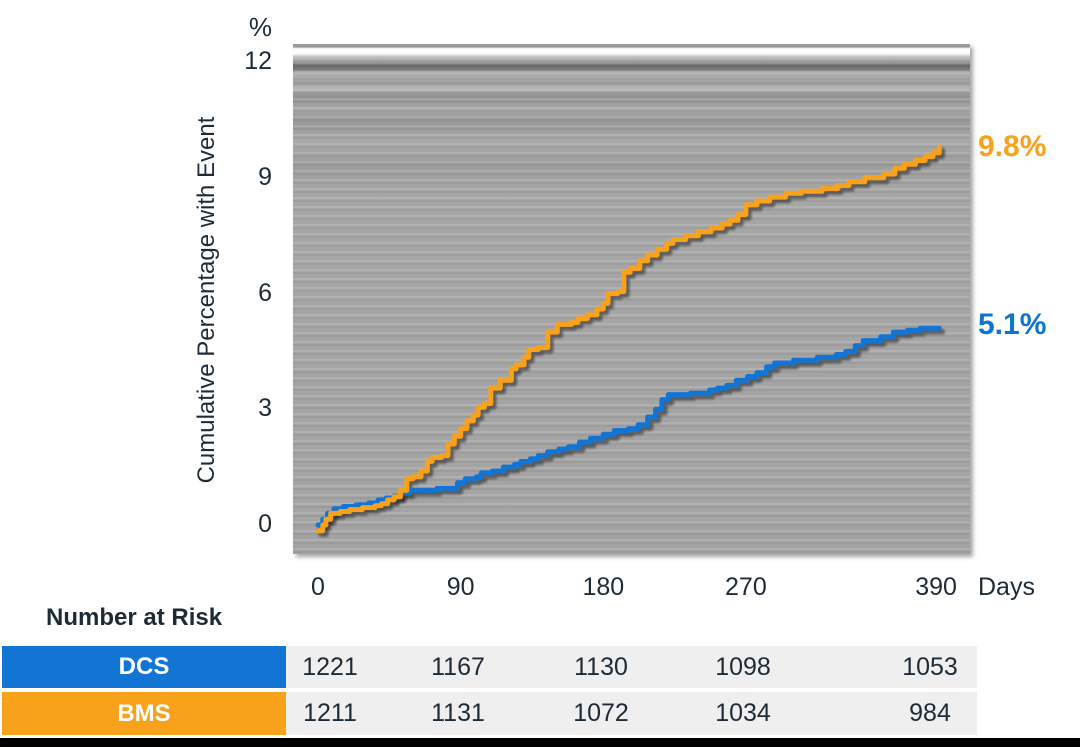 The height and width of the screenshot is (747, 1080). I want to click on risk-value-bms-day90: 1131, so click(458, 713).